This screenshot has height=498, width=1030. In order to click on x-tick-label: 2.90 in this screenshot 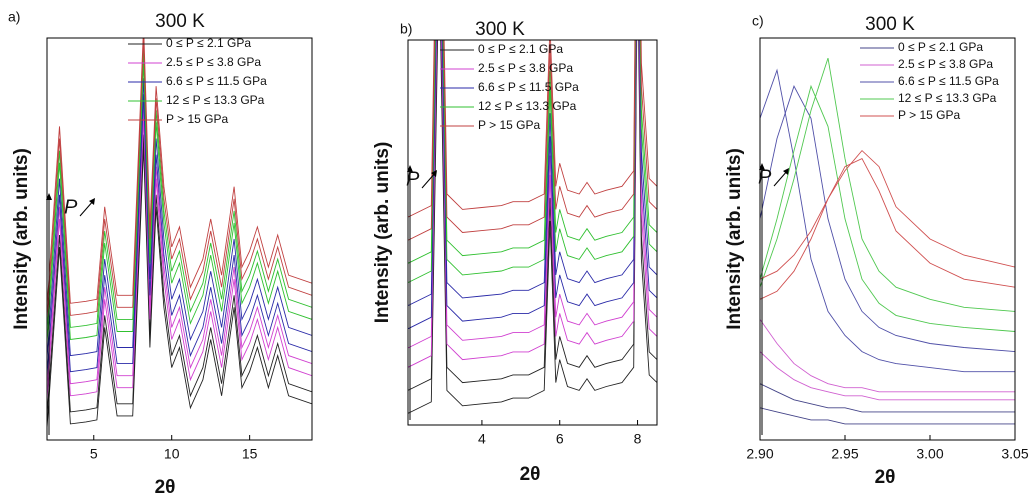, I will do `click(759, 454)`.